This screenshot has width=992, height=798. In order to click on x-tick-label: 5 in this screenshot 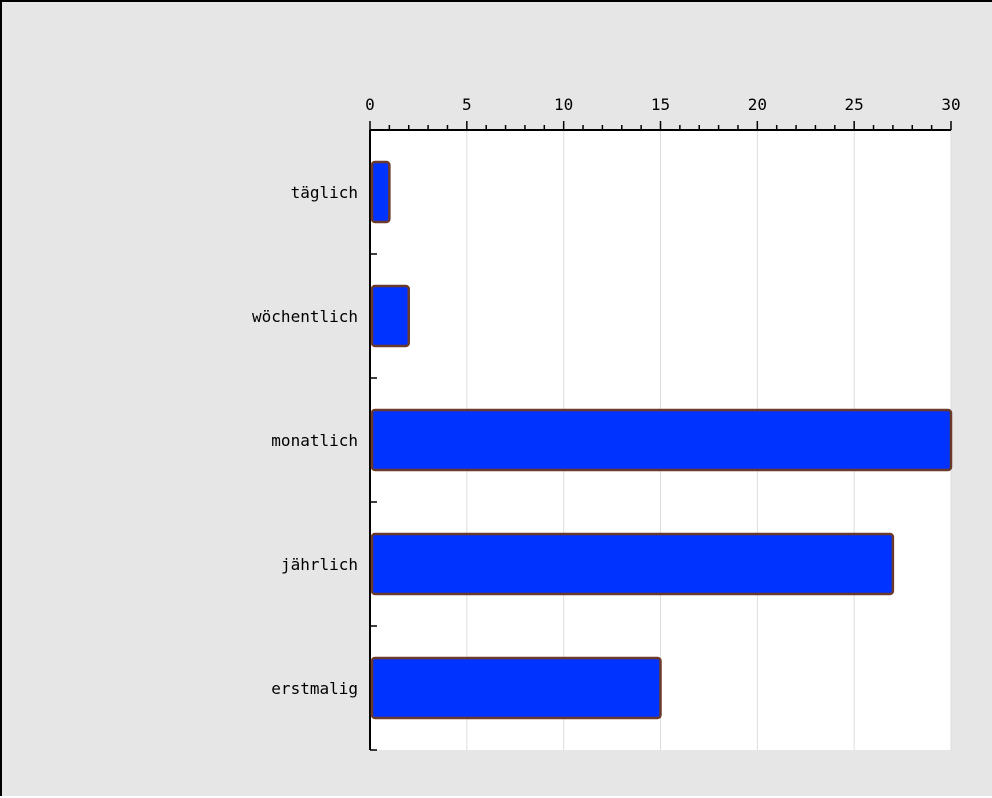, I will do `click(467, 104)`.